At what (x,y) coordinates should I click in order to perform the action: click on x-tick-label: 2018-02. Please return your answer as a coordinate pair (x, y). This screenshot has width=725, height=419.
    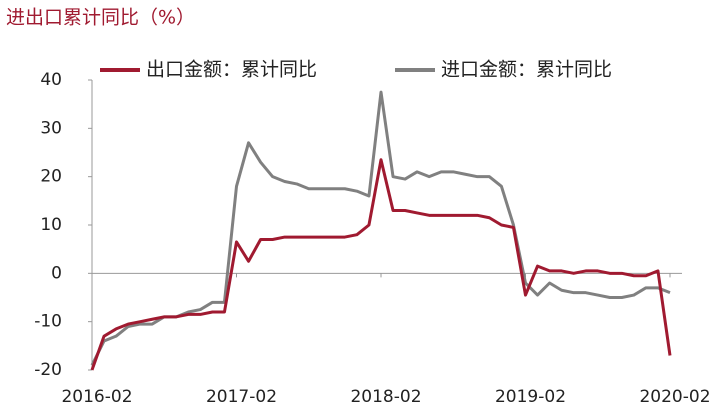
    Looking at the image, I should click on (385, 397).